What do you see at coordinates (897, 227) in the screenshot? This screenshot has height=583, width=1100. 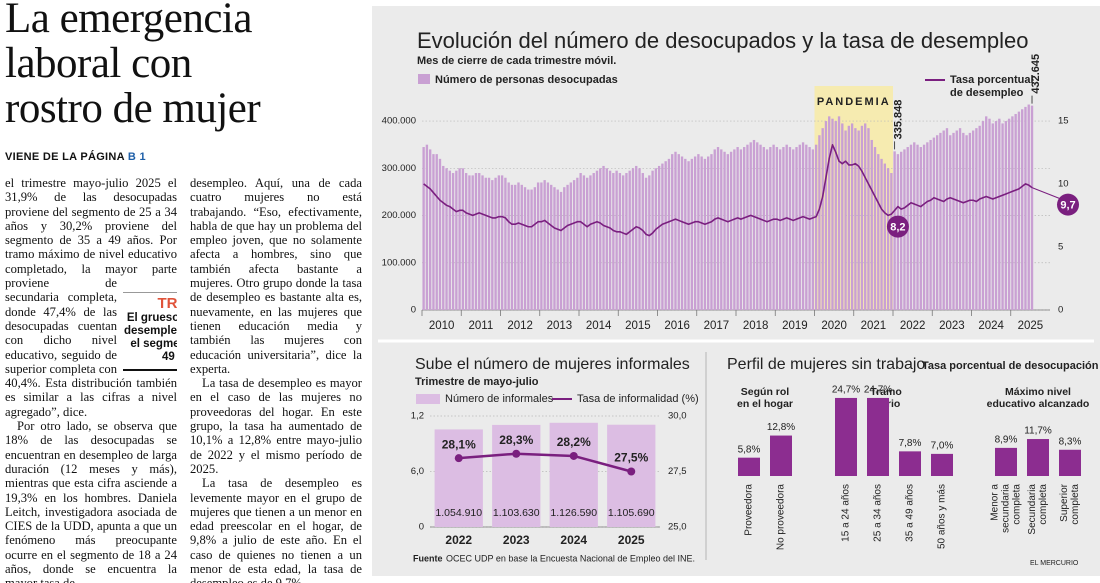 I see `annotation: 8,2` at bounding box center [897, 227].